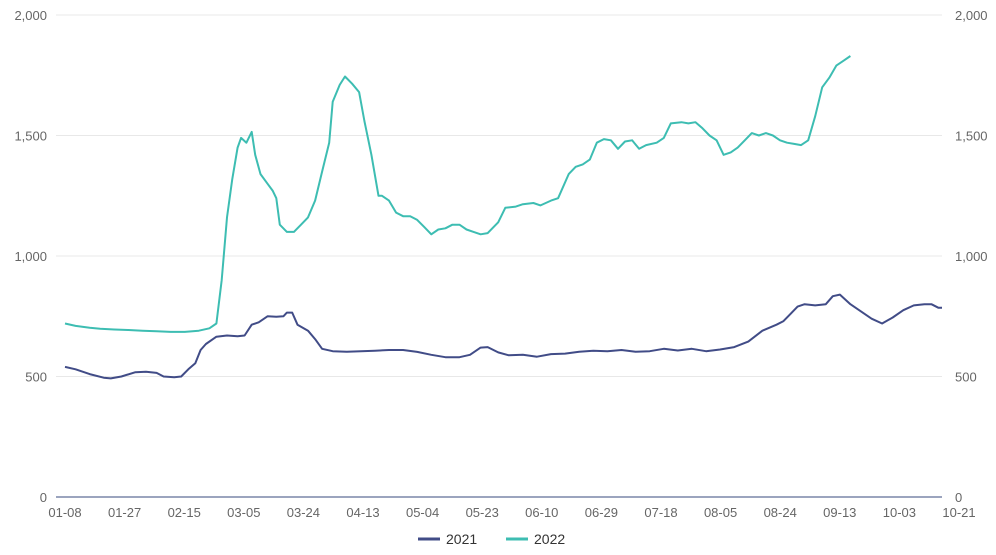  Describe the element at coordinates (64, 512) in the screenshot. I see `x-tick-label: 01-08` at that location.